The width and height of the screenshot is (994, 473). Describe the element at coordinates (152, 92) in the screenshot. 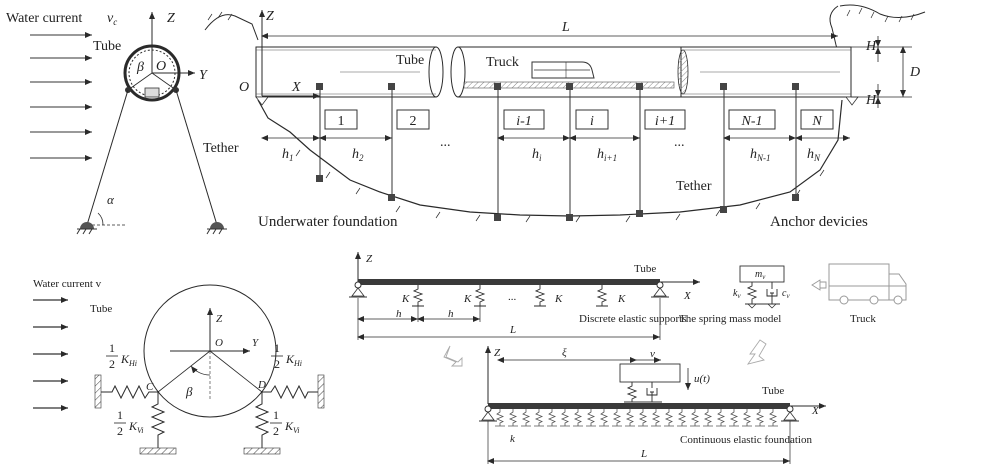

I see `truck-section` at that location.